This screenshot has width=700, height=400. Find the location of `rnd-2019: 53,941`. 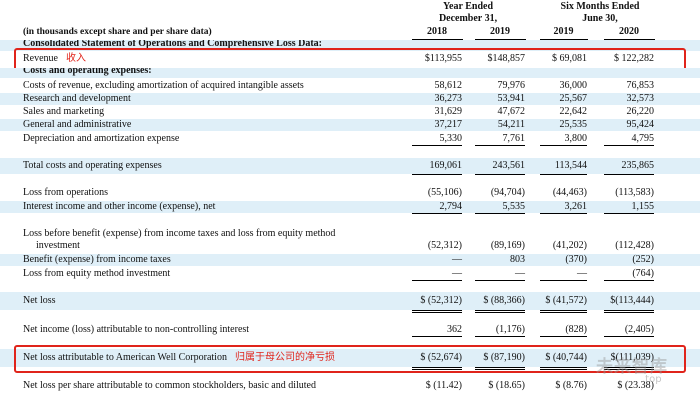

rnd-2019: 53,941 is located at coordinates (511, 98).